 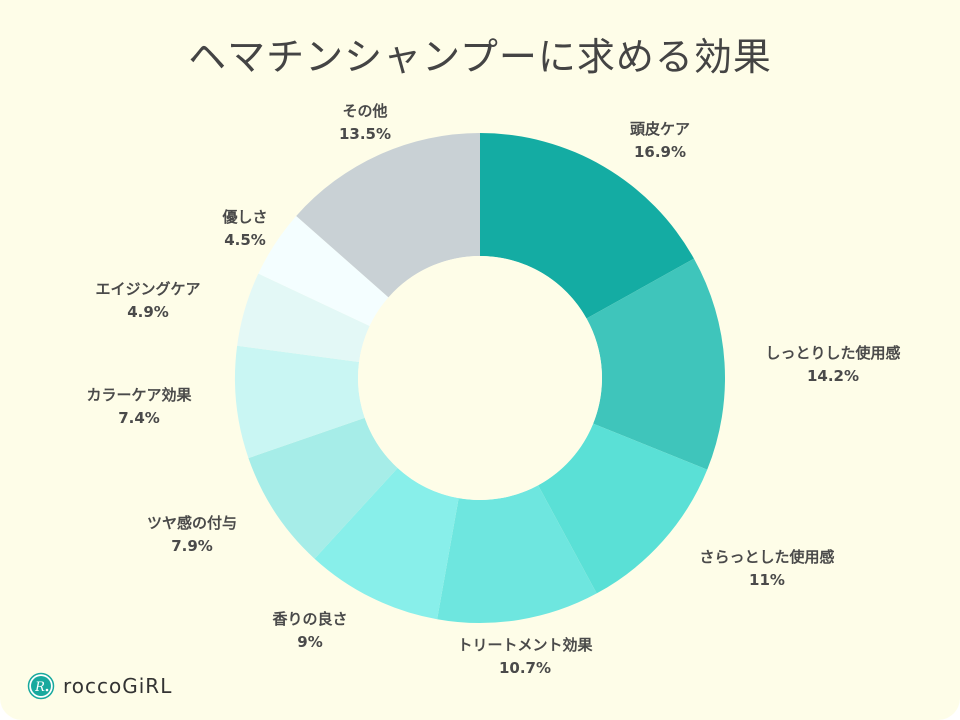 What do you see at coordinates (147, 301) in the screenshot?
I see `slice-label: エイジングケア 4.9%` at bounding box center [147, 301].